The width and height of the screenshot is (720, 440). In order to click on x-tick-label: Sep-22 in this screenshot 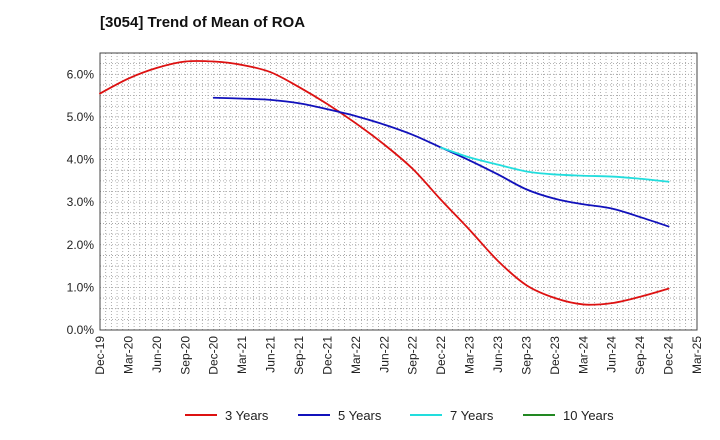, I will do `click(413, 355)`.